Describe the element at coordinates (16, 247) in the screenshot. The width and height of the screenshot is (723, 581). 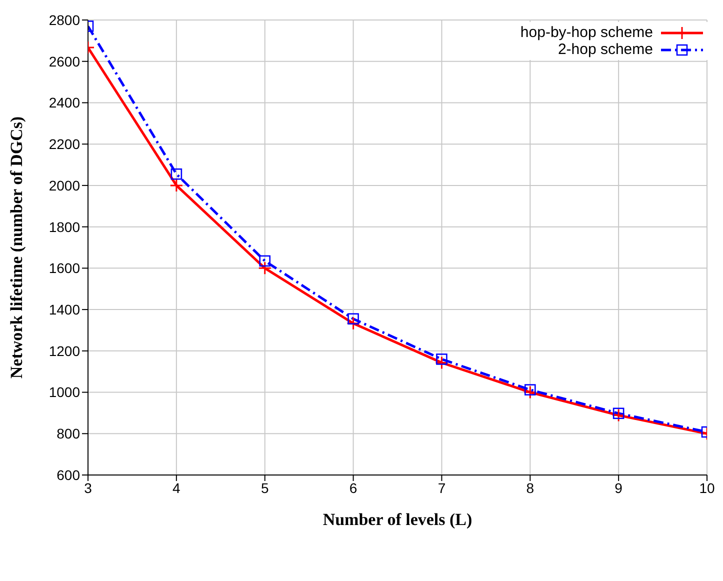
I see `y-axis-title: Network lifetime (number of DGCs)` at that location.